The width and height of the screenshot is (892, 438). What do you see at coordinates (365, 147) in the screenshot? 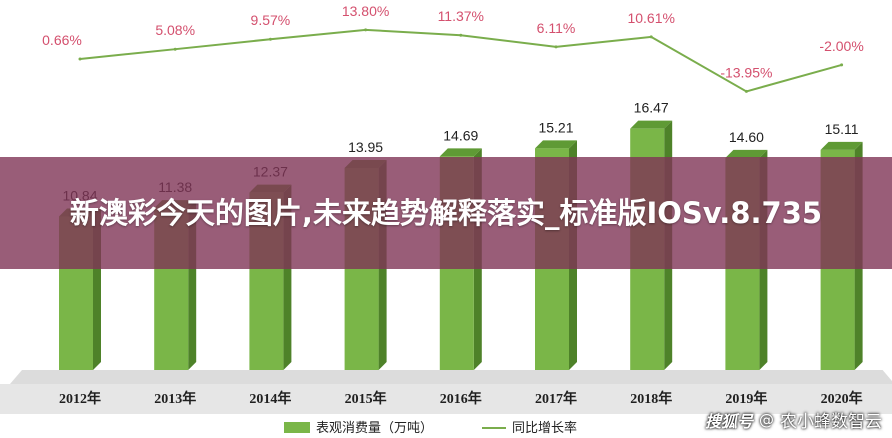
I see `bar-value-label: 13.95` at bounding box center [365, 147].